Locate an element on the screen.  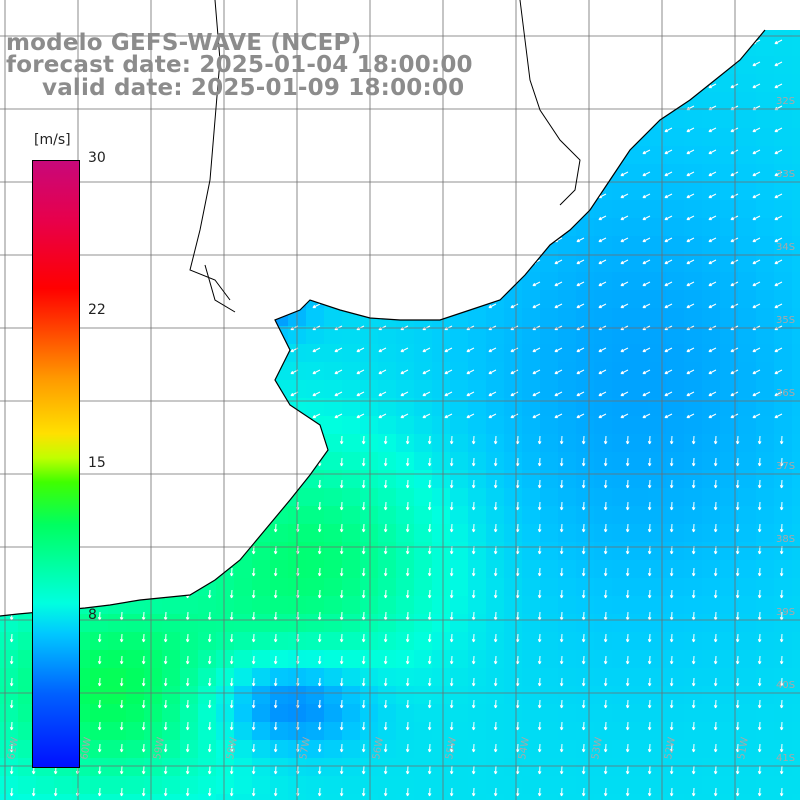
lon-label: 54W is located at coordinates (524, 748).